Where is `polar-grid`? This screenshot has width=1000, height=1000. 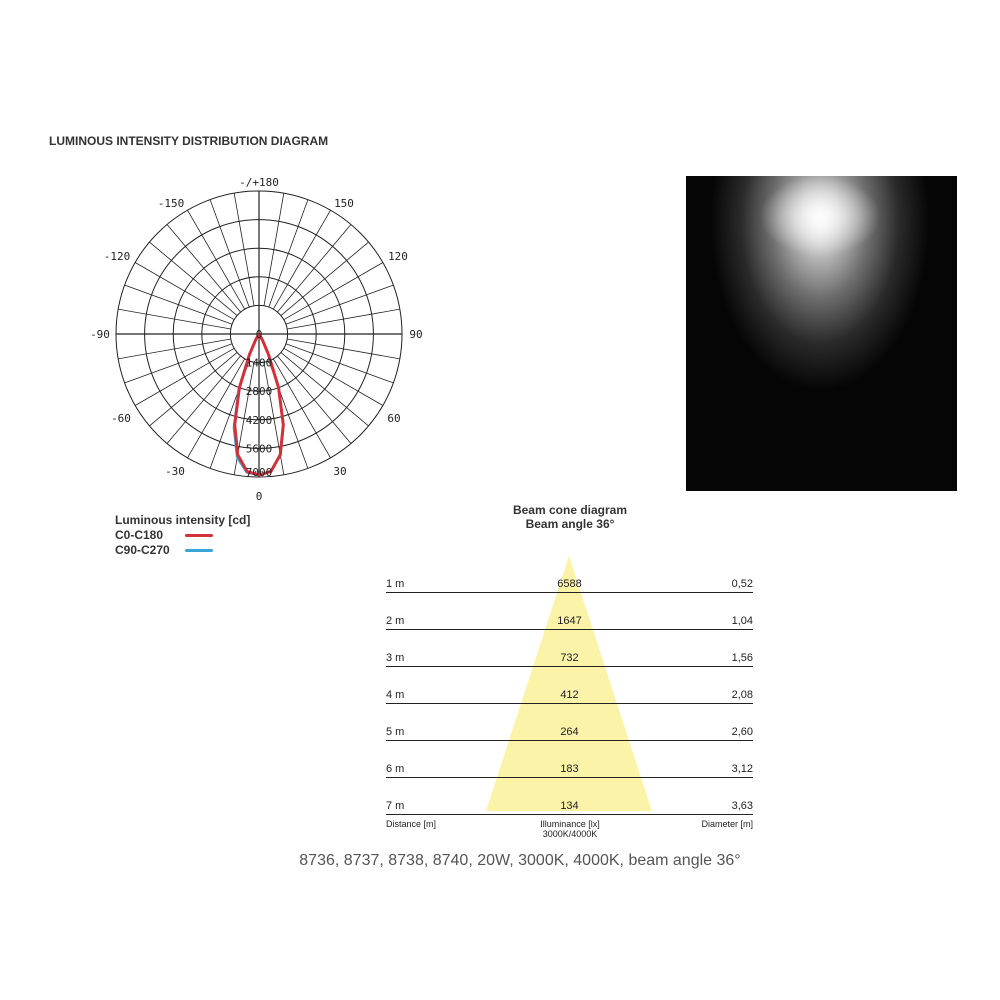
polar-grid is located at coordinates (259, 334).